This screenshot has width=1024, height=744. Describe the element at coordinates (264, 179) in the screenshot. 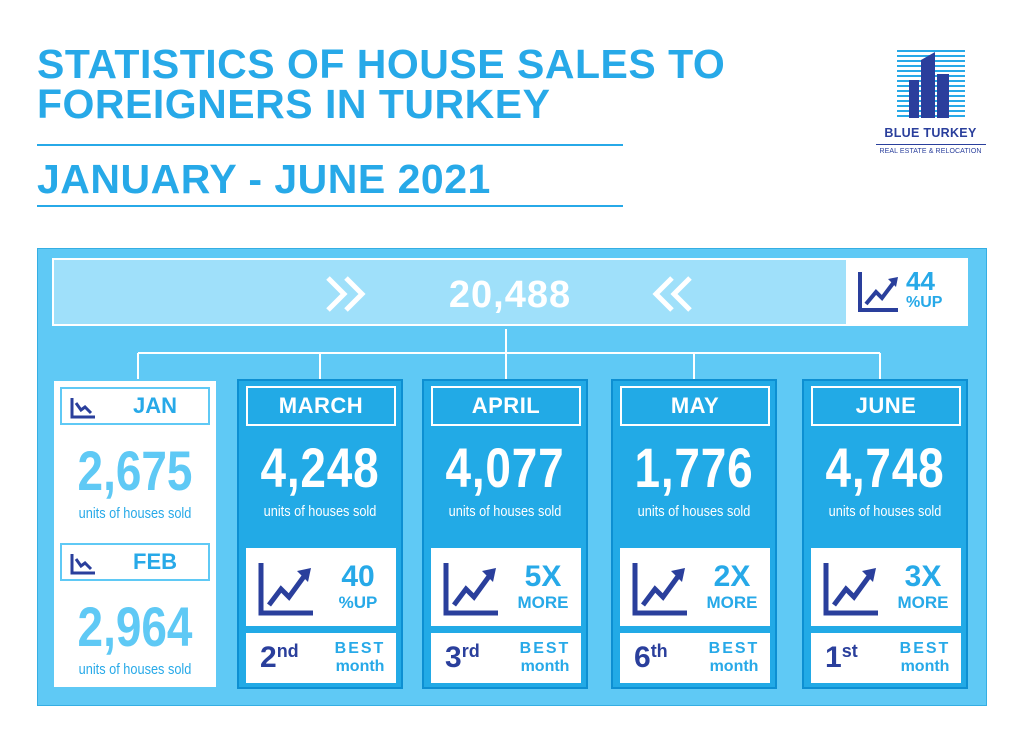

I see `page-subtitle: JANUARY - JUNE 2021` at that location.